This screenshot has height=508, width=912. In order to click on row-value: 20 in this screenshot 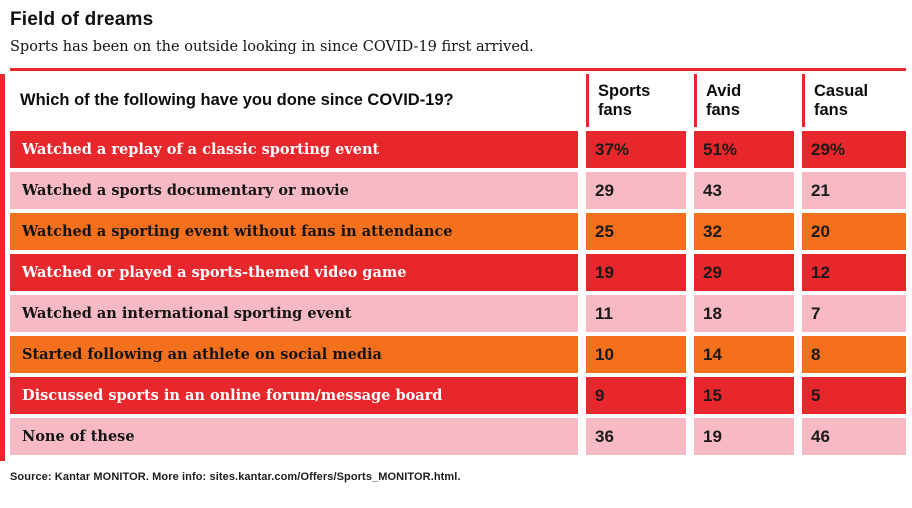, I will do `click(854, 231)`.